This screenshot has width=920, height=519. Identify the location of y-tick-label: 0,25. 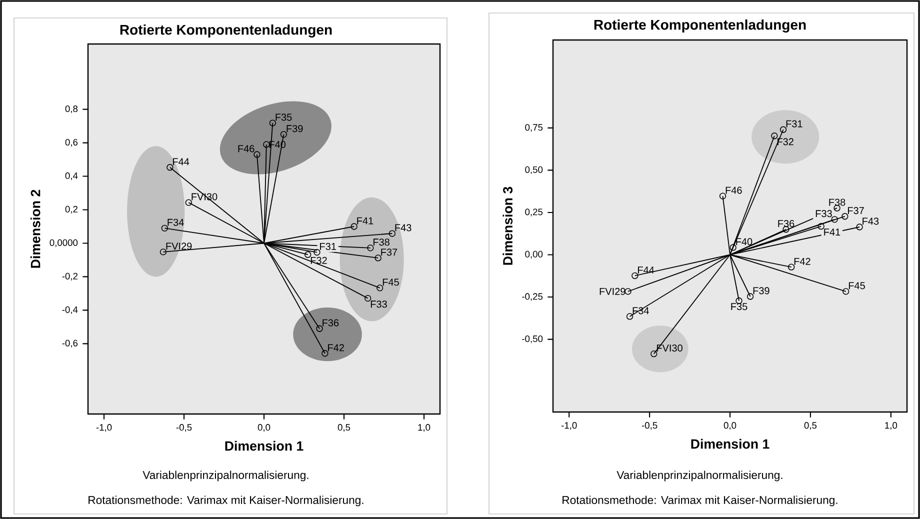
(534, 212).